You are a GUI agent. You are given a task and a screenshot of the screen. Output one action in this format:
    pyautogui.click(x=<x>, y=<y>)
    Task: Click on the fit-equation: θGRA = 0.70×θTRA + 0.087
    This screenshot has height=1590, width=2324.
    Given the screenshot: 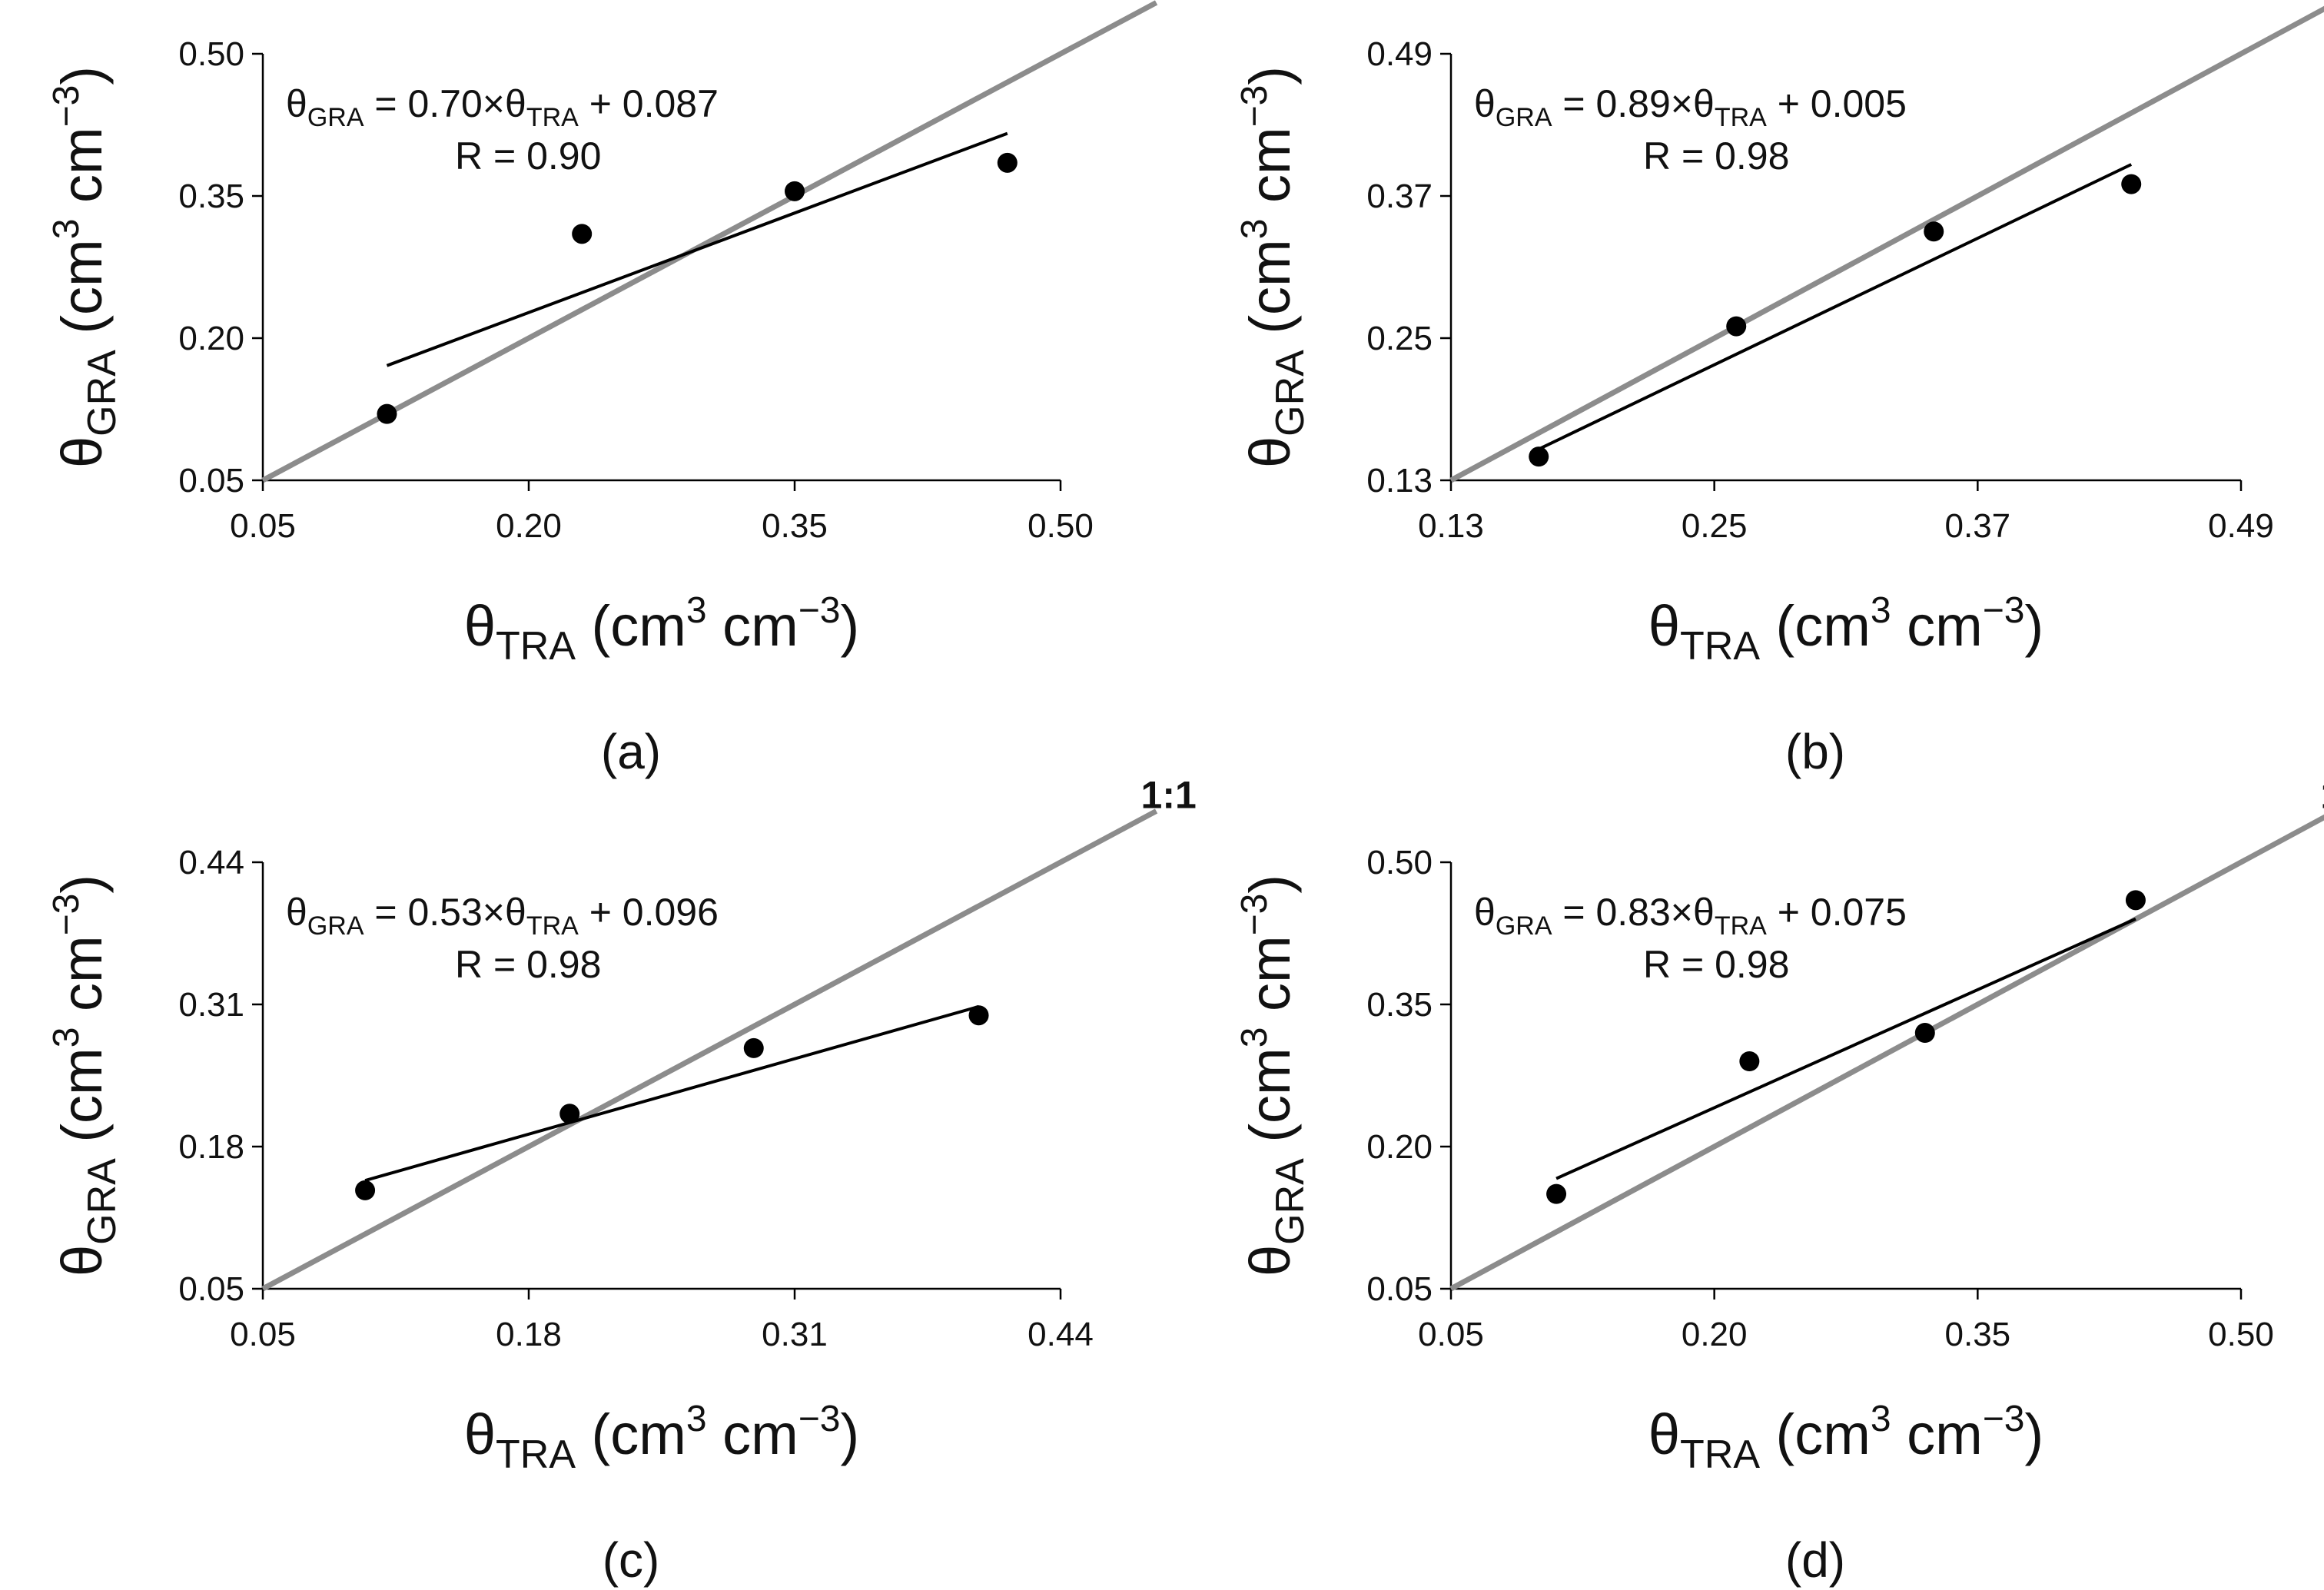 What is the action you would take?
    pyautogui.click(x=502, y=107)
    